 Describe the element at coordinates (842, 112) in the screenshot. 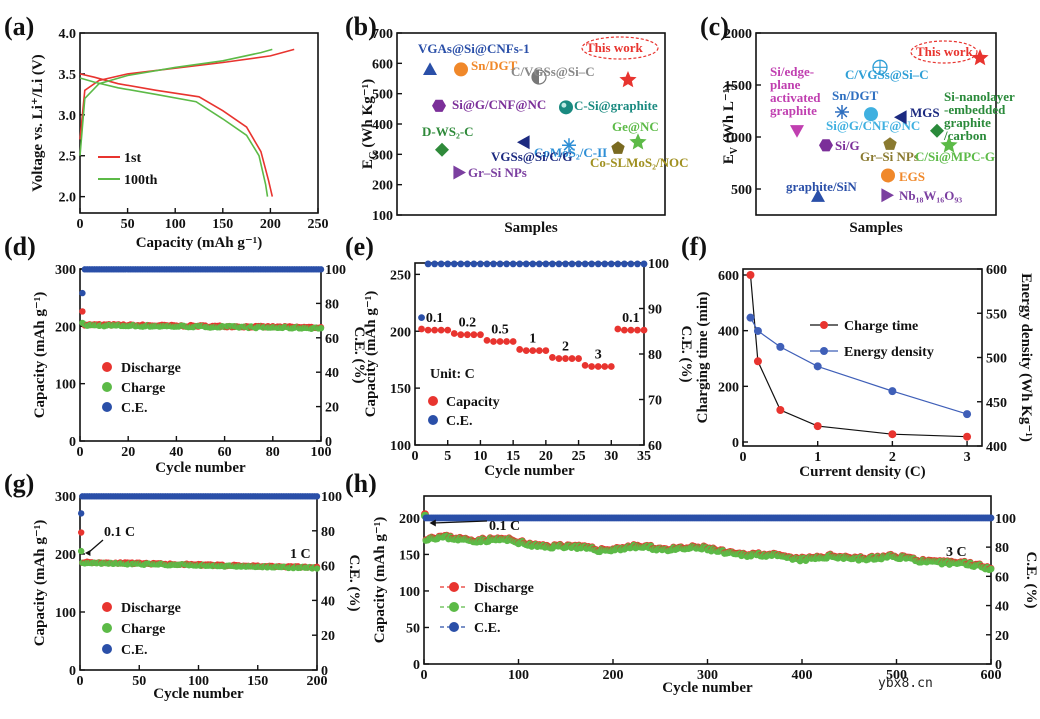

I see `point-Sn/DGT` at that location.